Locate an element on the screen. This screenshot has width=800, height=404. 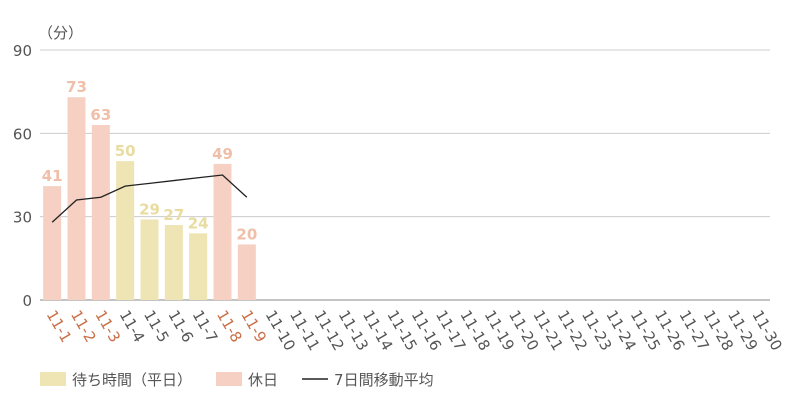
value-label: 63 is located at coordinates (100, 115).